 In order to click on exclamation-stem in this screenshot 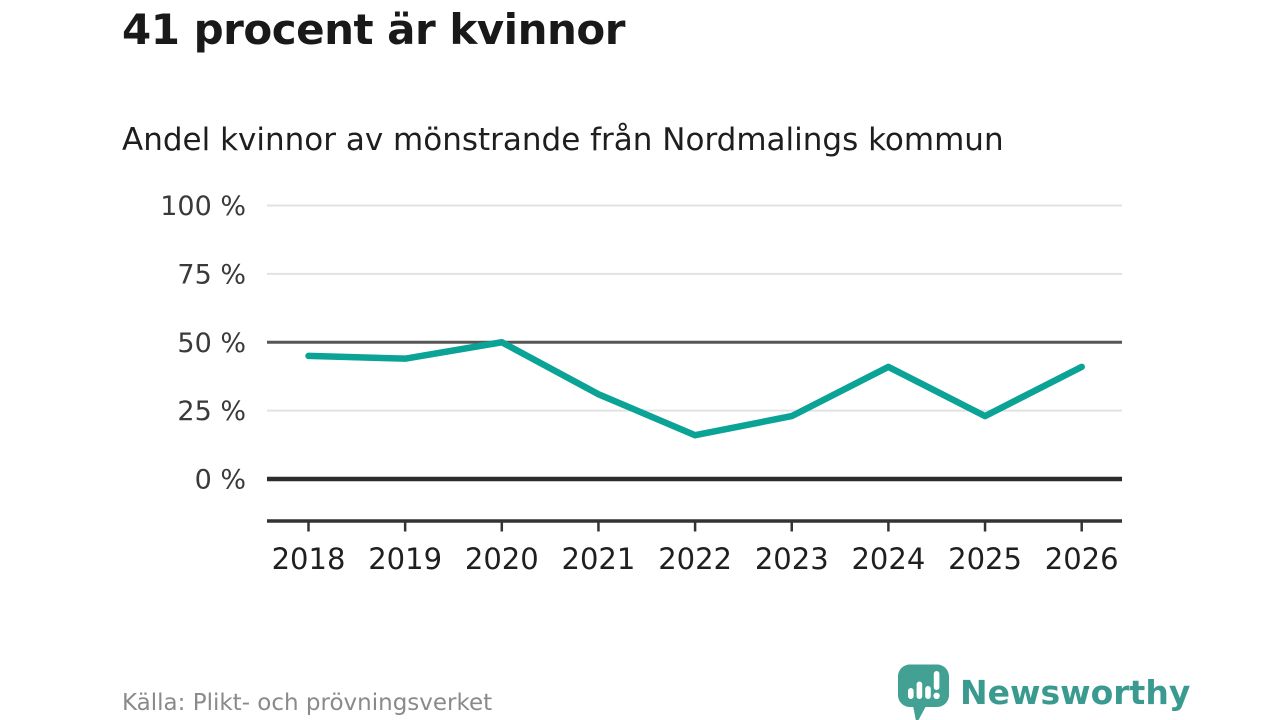, I will do `click(936, 680)`.